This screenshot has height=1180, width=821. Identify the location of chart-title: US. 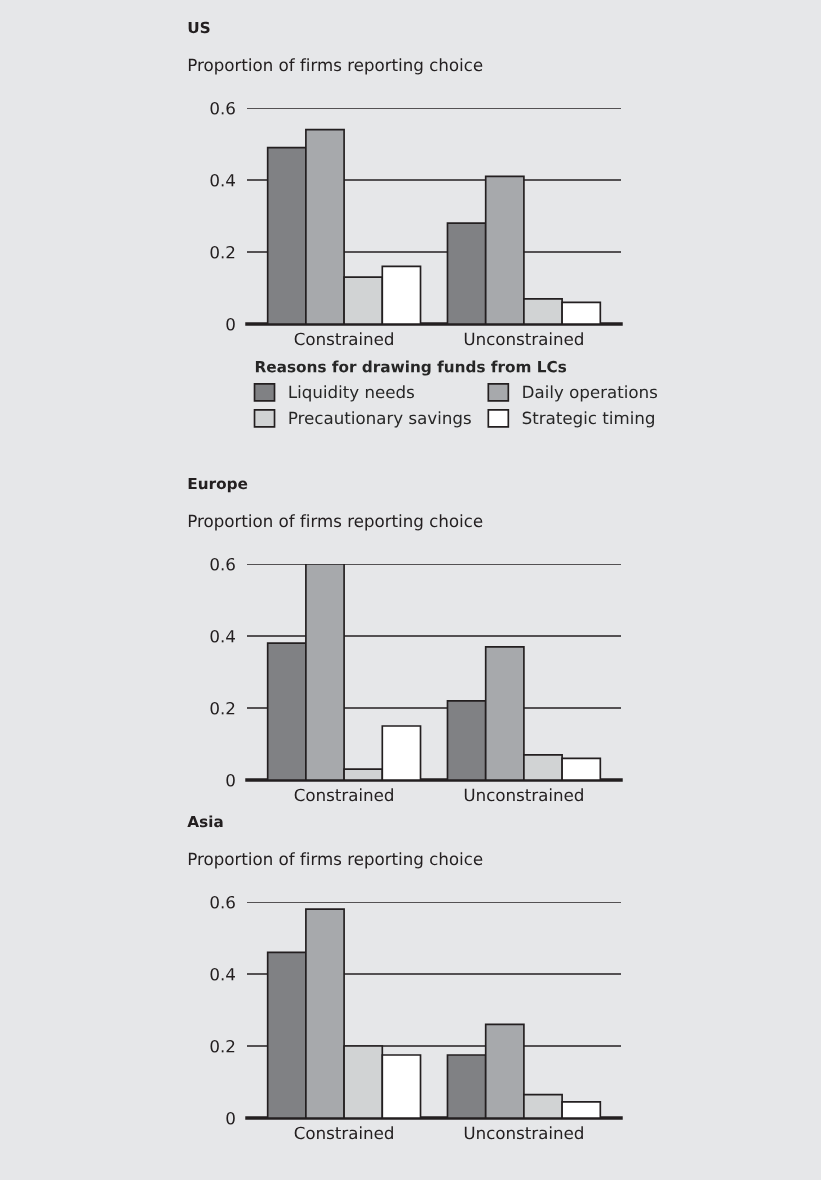
(199, 27).